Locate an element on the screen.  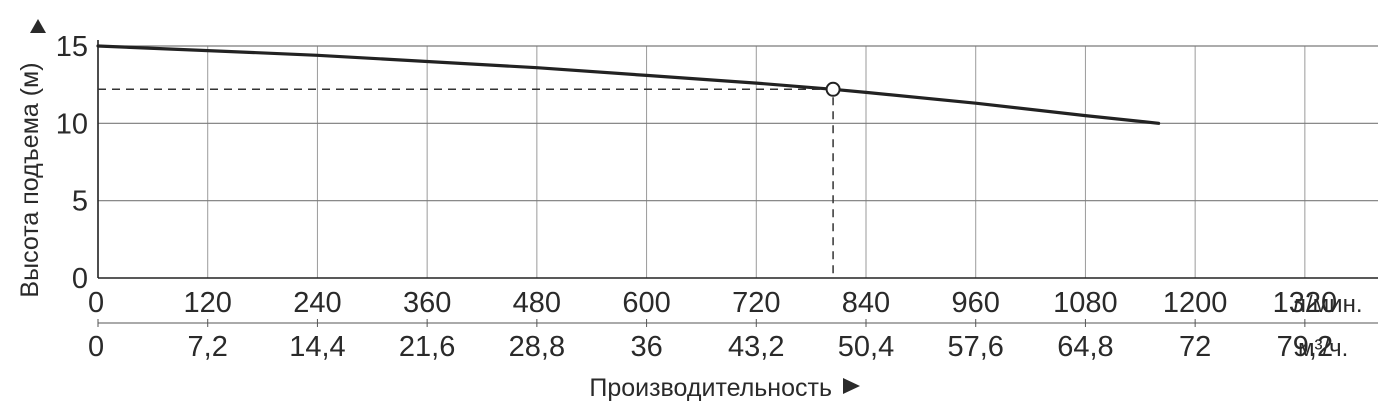
x-tick-label-secondary: 57,6 is located at coordinates (975, 347).